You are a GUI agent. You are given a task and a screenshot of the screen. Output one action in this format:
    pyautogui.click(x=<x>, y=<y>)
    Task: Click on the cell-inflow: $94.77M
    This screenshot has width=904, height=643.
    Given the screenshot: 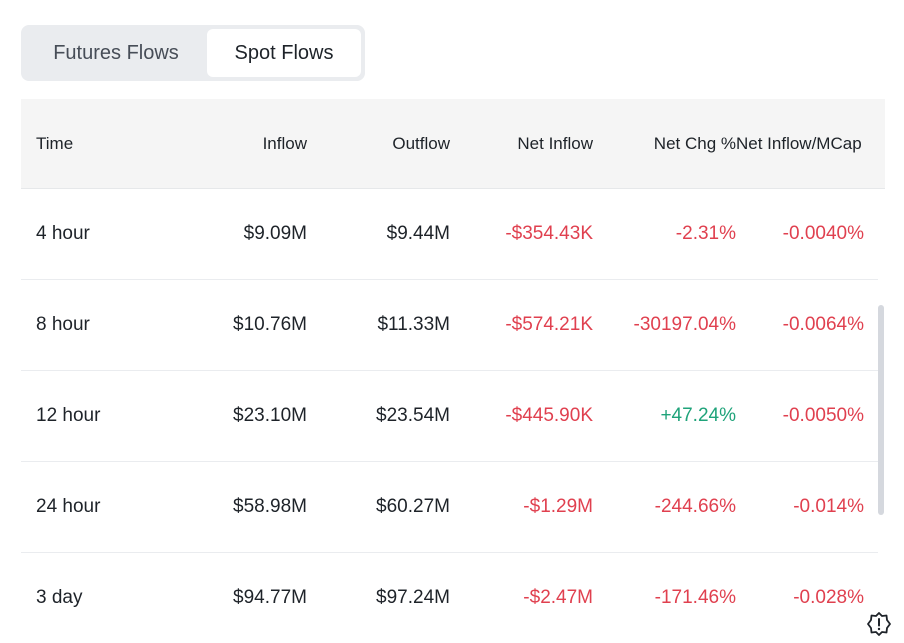 What is the action you would take?
    pyautogui.click(x=270, y=597)
    